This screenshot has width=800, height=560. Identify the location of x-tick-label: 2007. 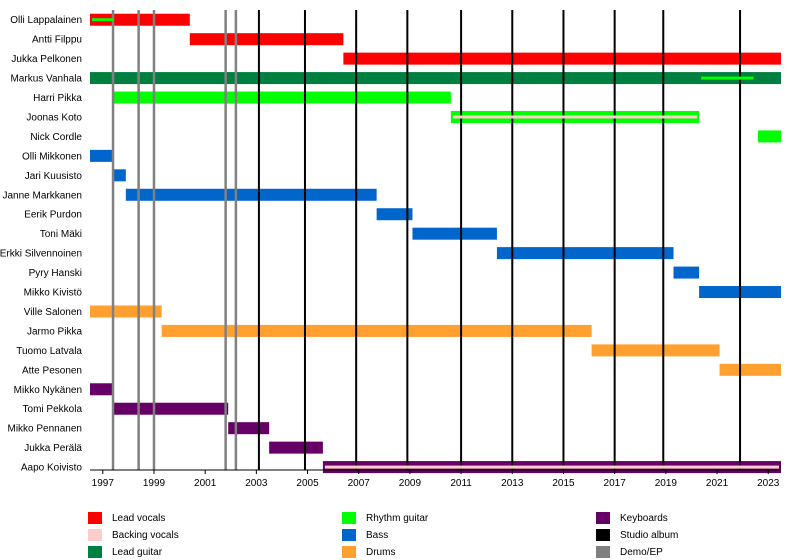
(359, 483).